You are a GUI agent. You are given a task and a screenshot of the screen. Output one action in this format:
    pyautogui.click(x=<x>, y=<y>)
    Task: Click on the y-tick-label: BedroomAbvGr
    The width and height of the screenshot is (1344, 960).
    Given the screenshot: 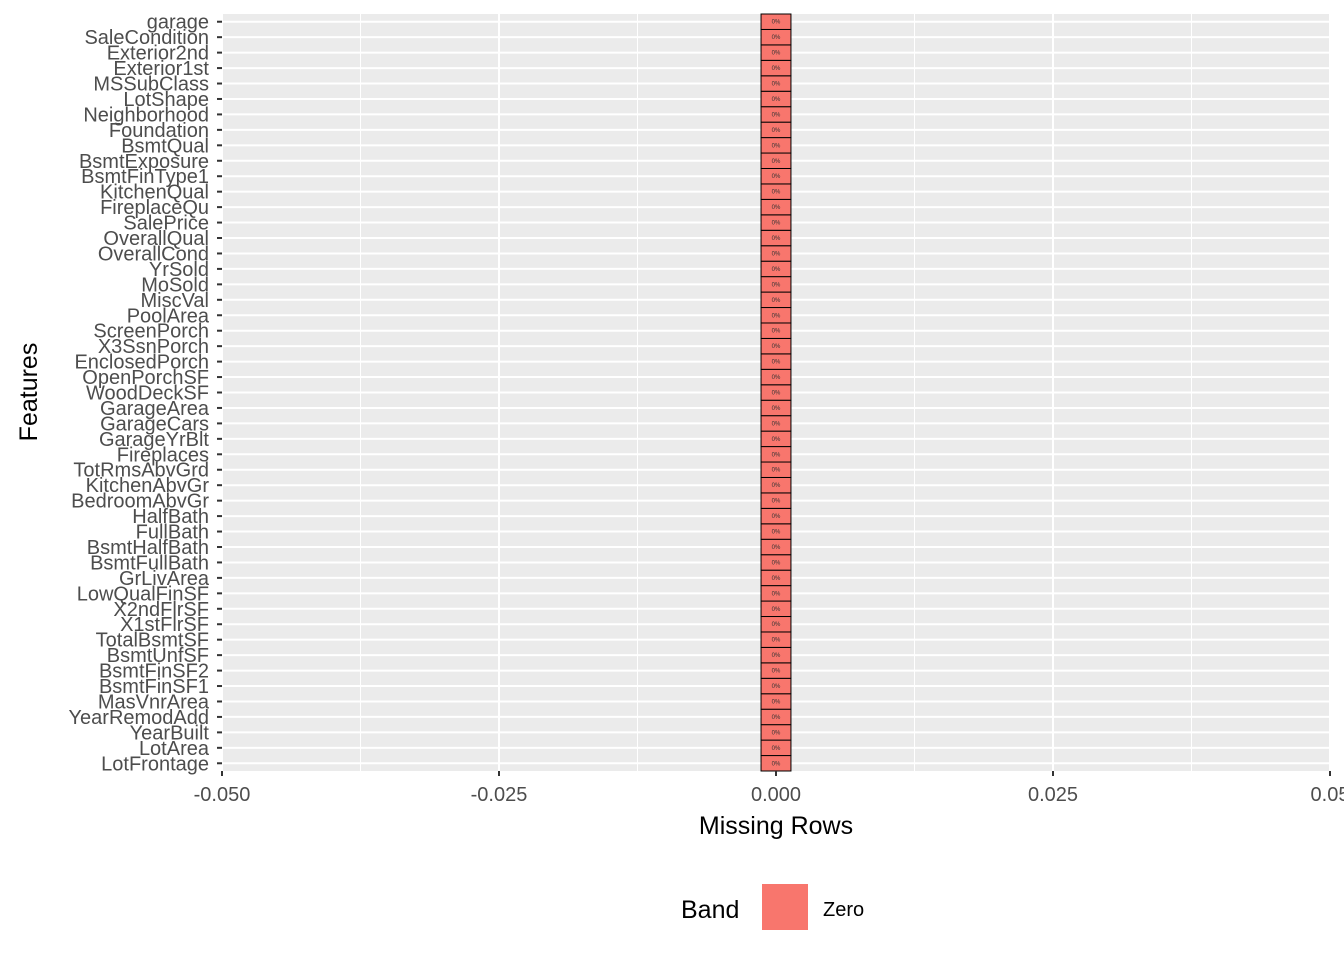 What is the action you would take?
    pyautogui.click(x=140, y=502)
    